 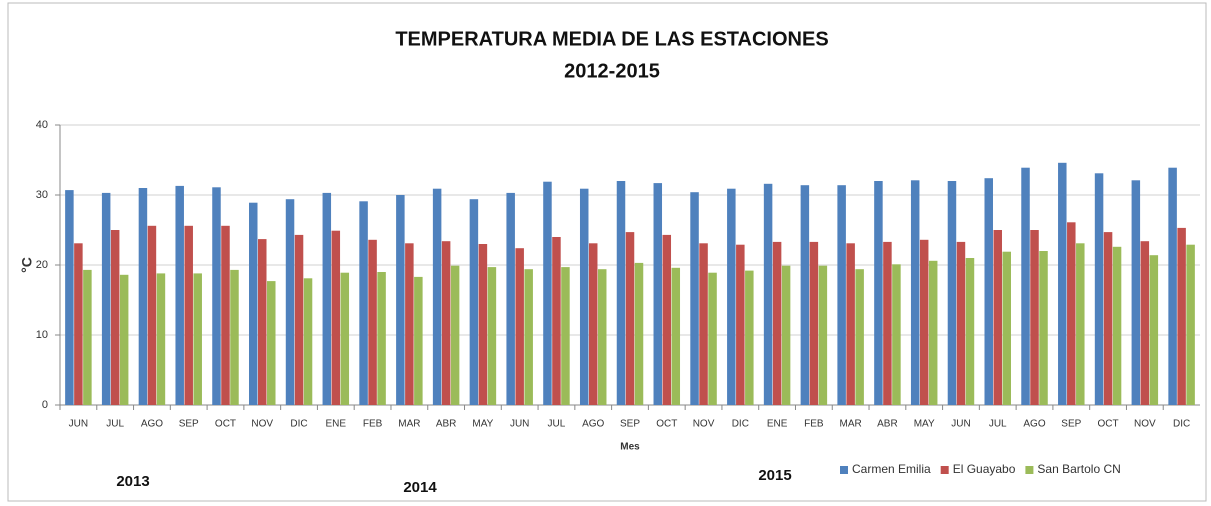 What do you see at coordinates (630, 447) in the screenshot?
I see `x-axis-label: Mes` at bounding box center [630, 447].